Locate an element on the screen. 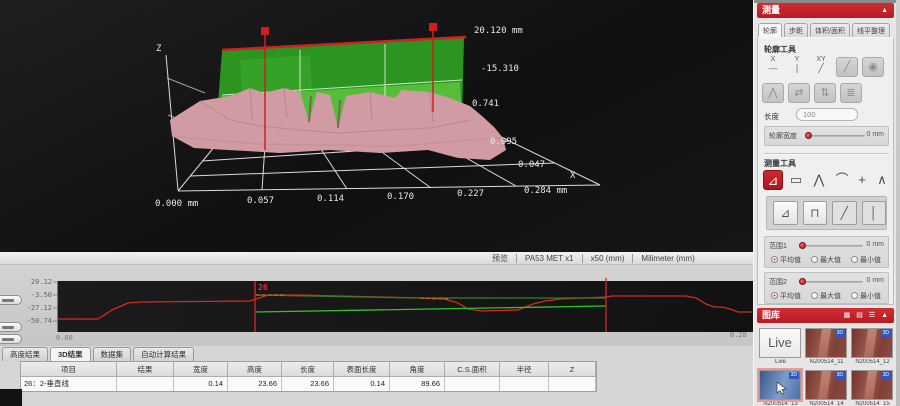  status-units: Milimeter (mm) is located at coordinates (668, 258).